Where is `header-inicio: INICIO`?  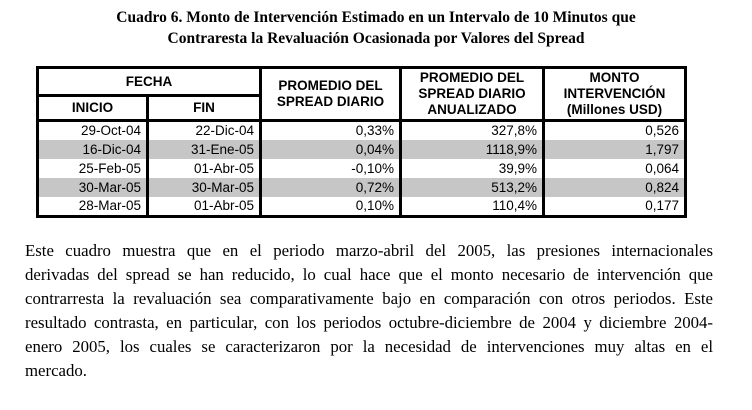 header-inicio: INICIO is located at coordinates (92, 108).